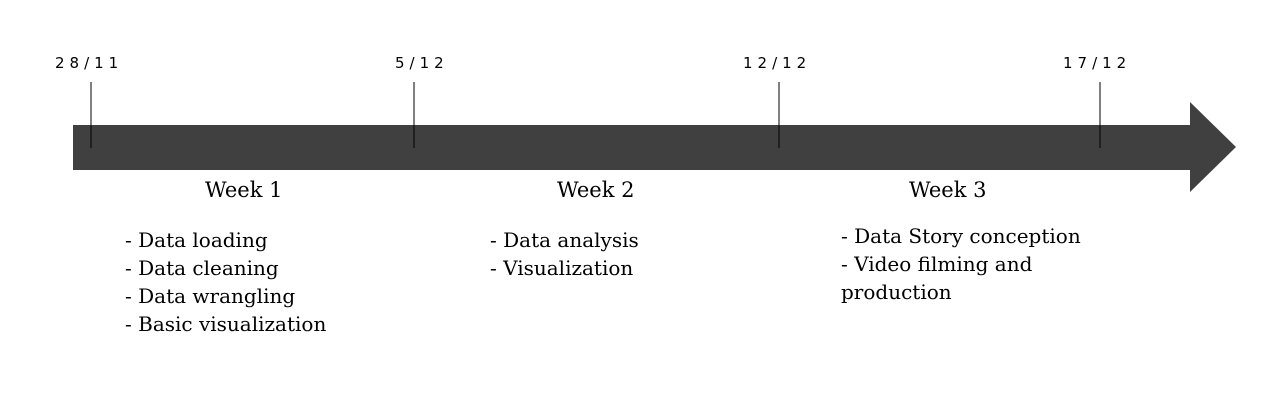 This screenshot has width=1286, height=408. Describe the element at coordinates (937, 278) in the screenshot. I see `task-item: - Video filming and production` at that location.